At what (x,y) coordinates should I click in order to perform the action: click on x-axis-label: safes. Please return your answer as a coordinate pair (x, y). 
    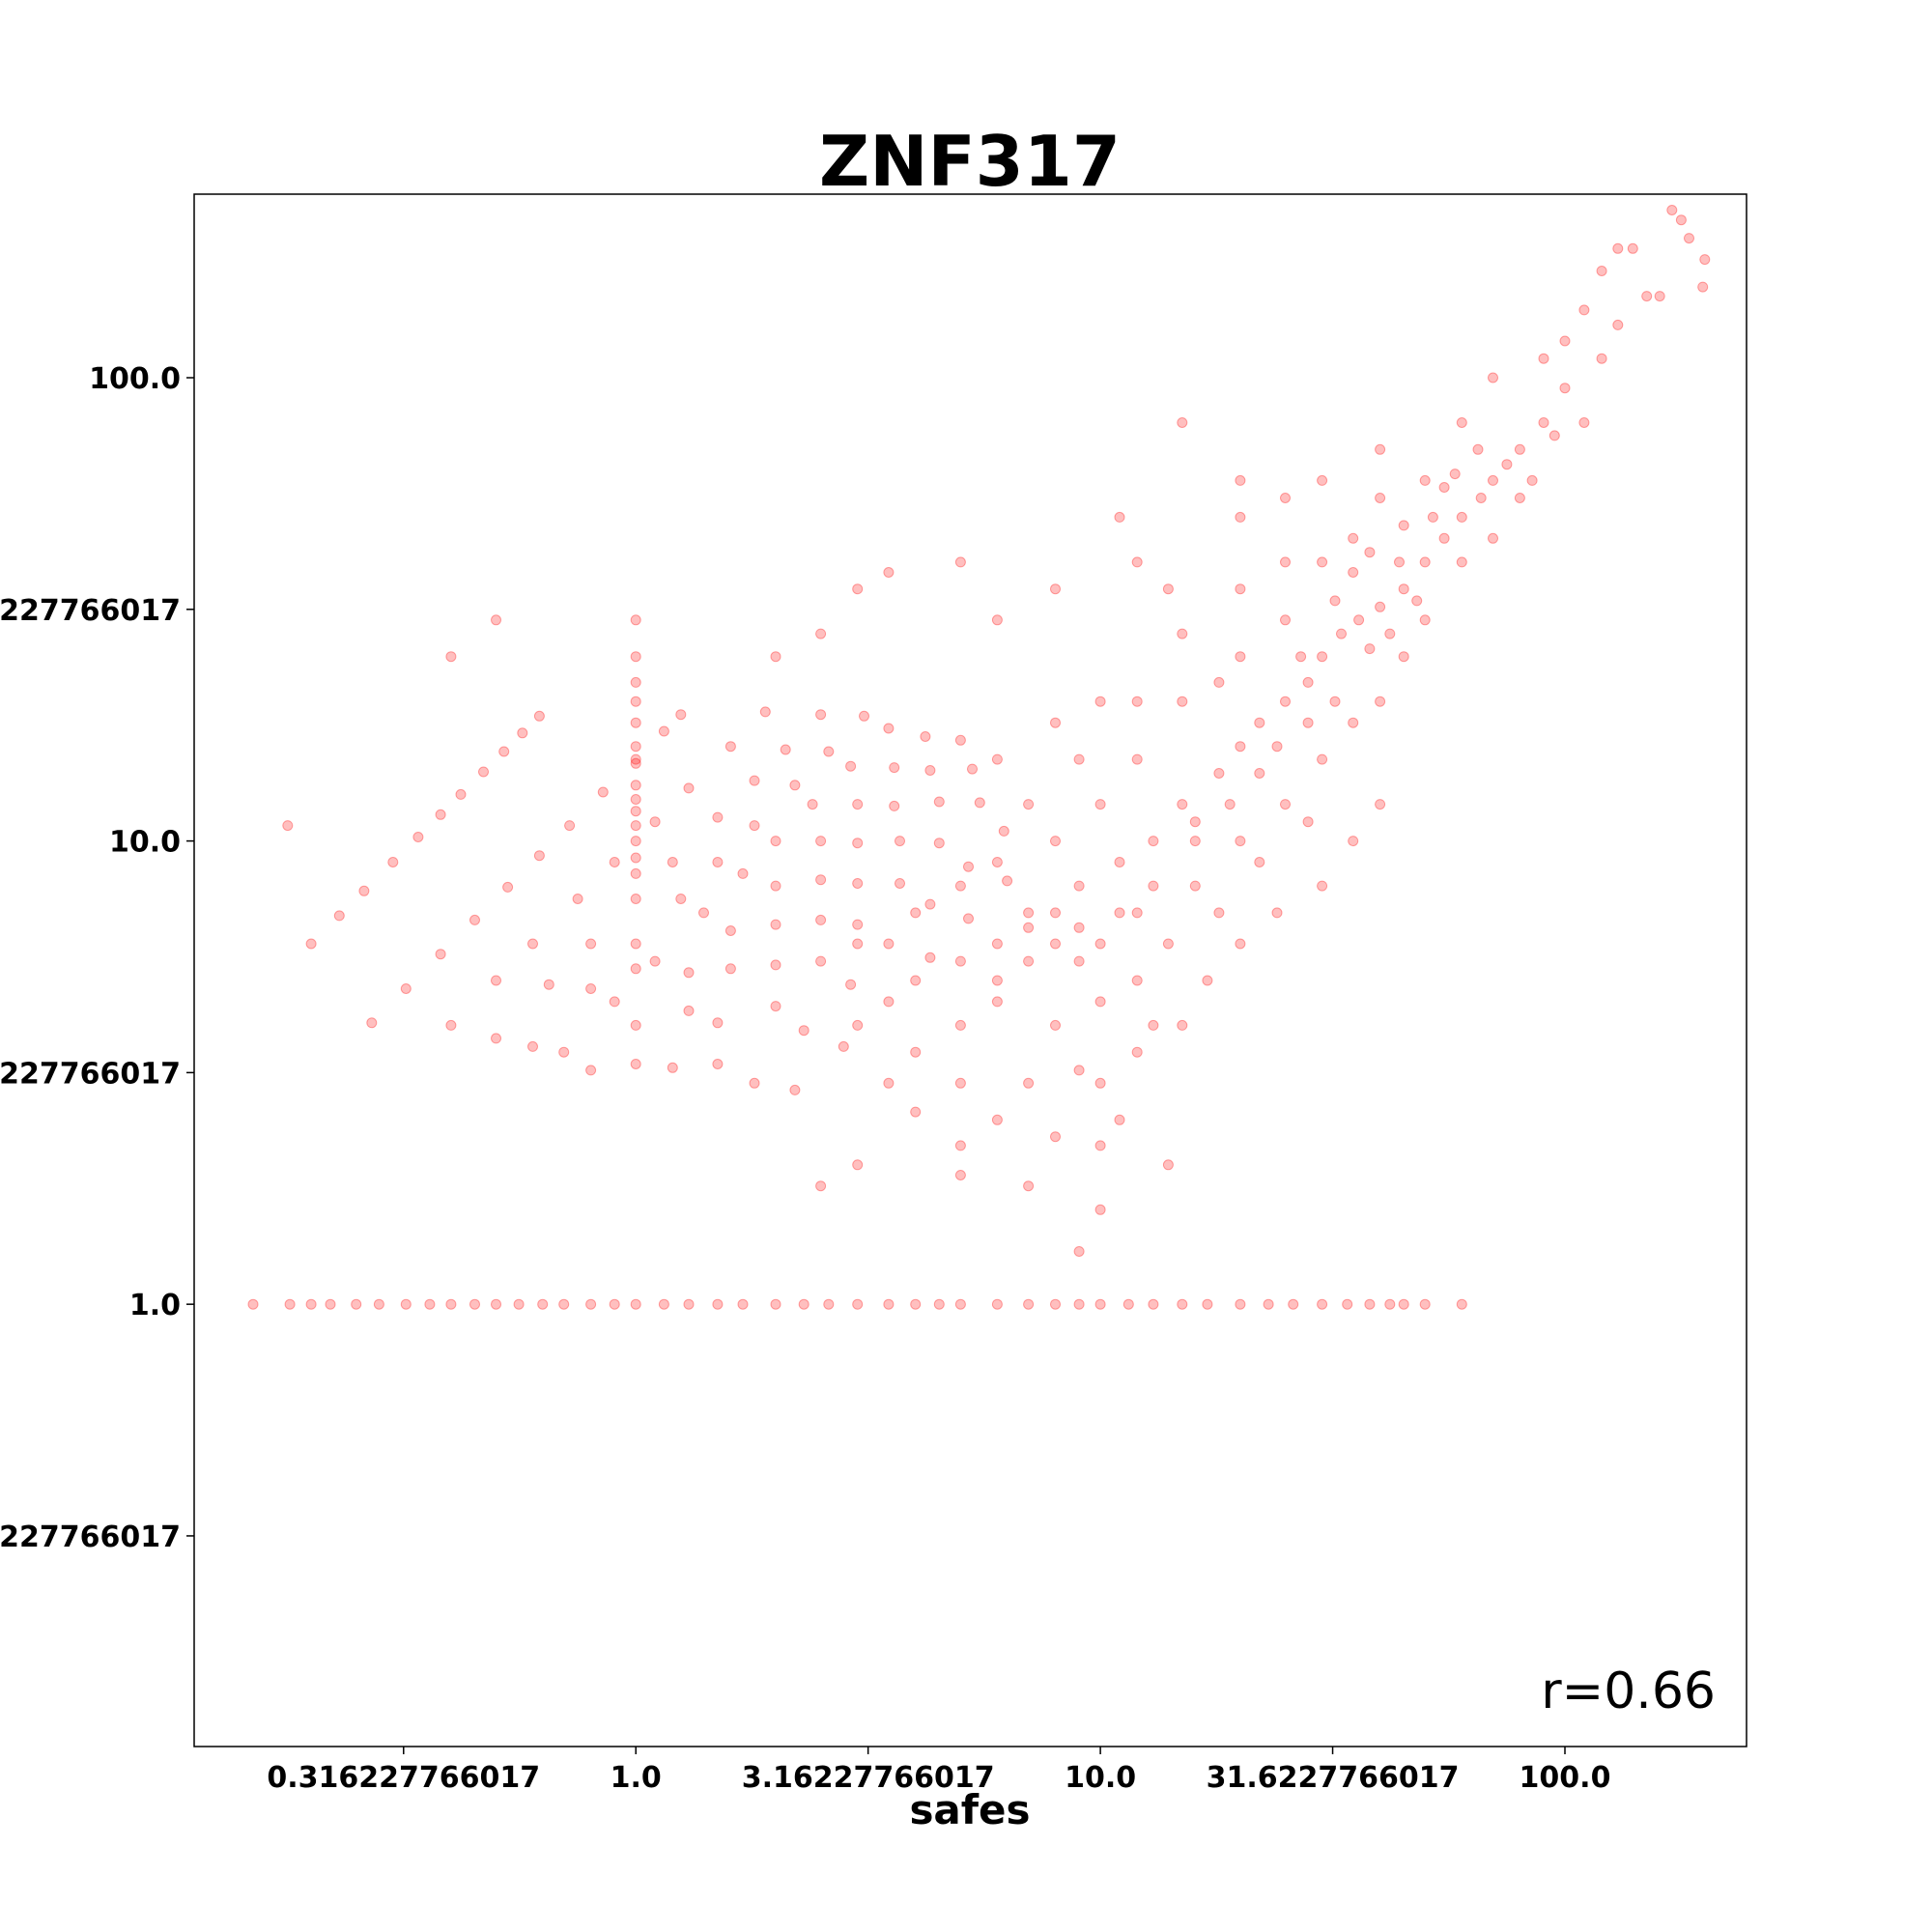
    Looking at the image, I should click on (969, 1809).